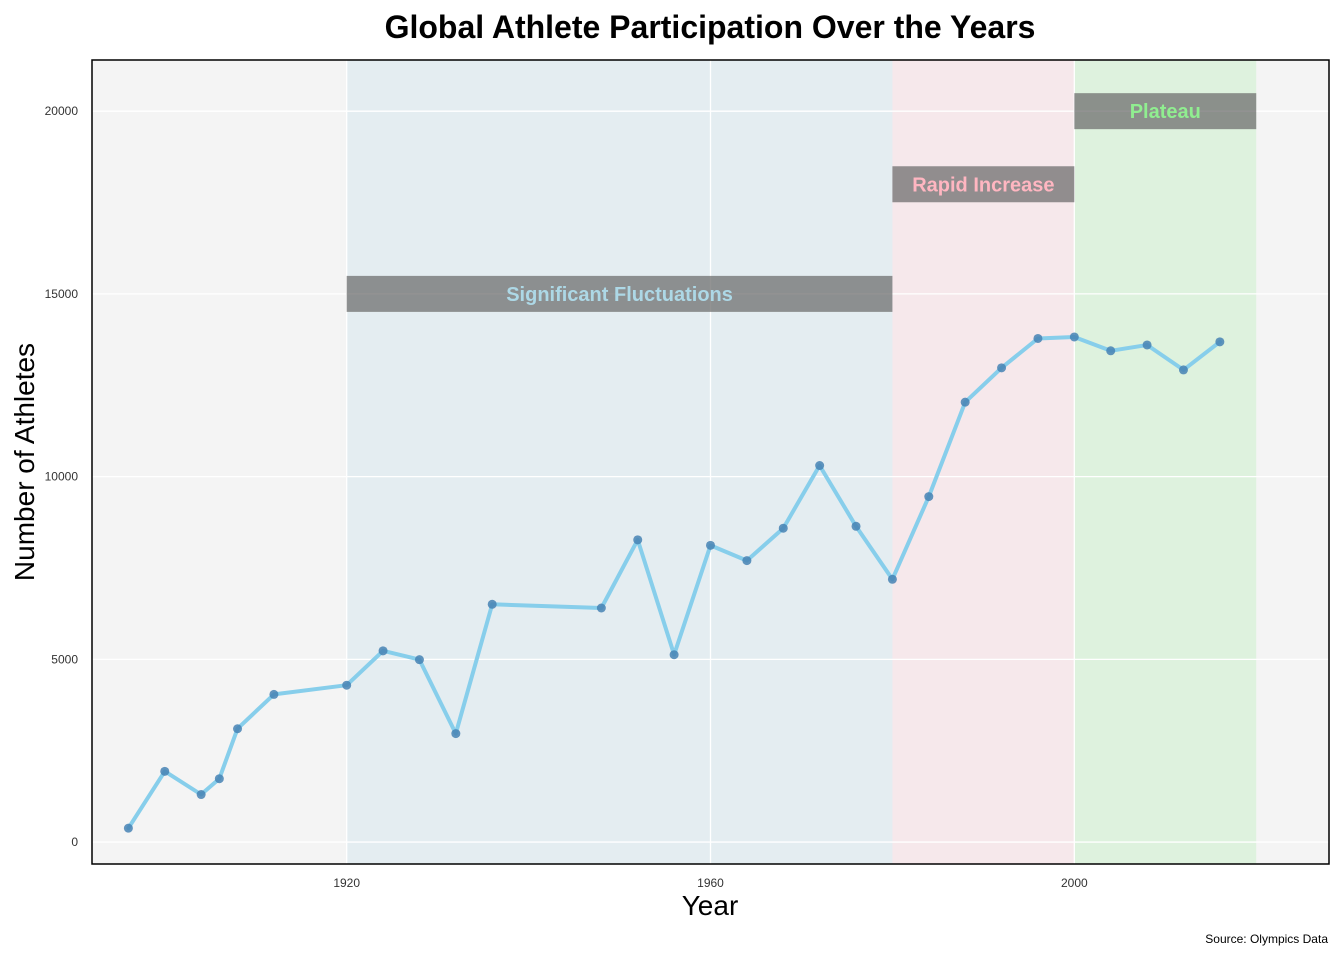  I want to click on x-tick-label: 1960, so click(710, 883).